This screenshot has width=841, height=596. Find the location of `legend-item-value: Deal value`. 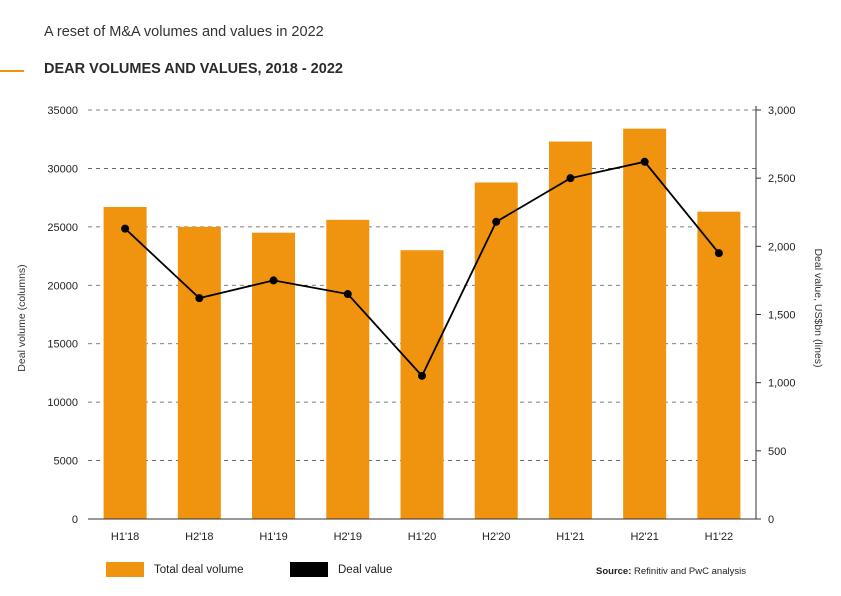

legend-item-value: Deal value is located at coordinates (341, 569).